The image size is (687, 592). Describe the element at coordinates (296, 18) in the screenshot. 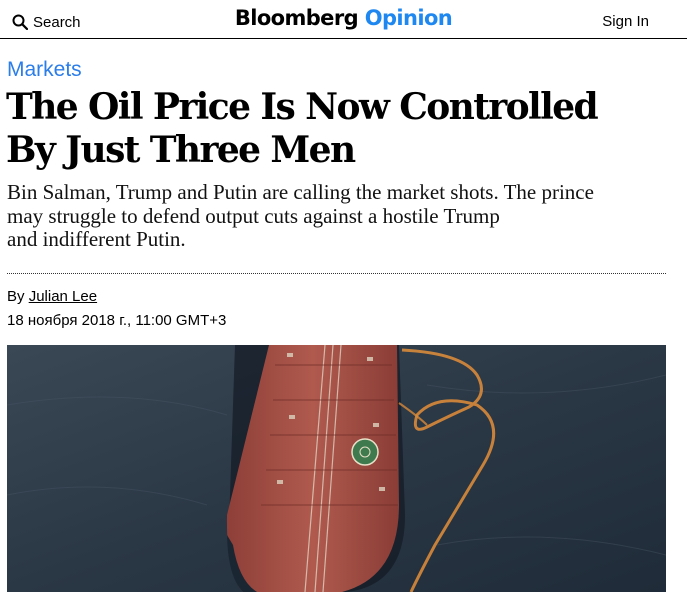

I see `logo-brand-text: Bloomberg` at that location.